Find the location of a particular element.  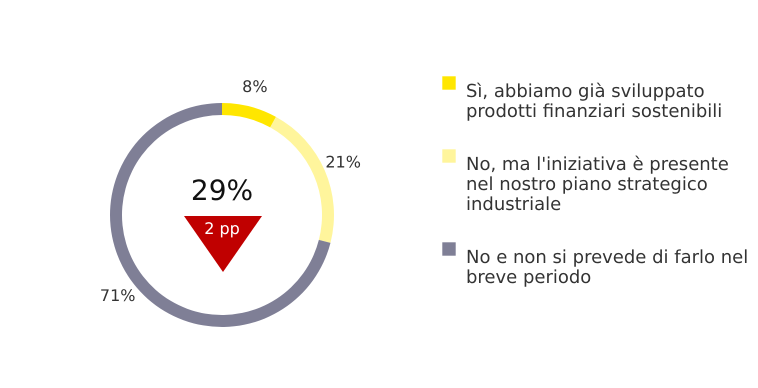

legend-label: No, ma l'iniziativa è presente nel nostro piano strategico industriale is located at coordinates (597, 184).